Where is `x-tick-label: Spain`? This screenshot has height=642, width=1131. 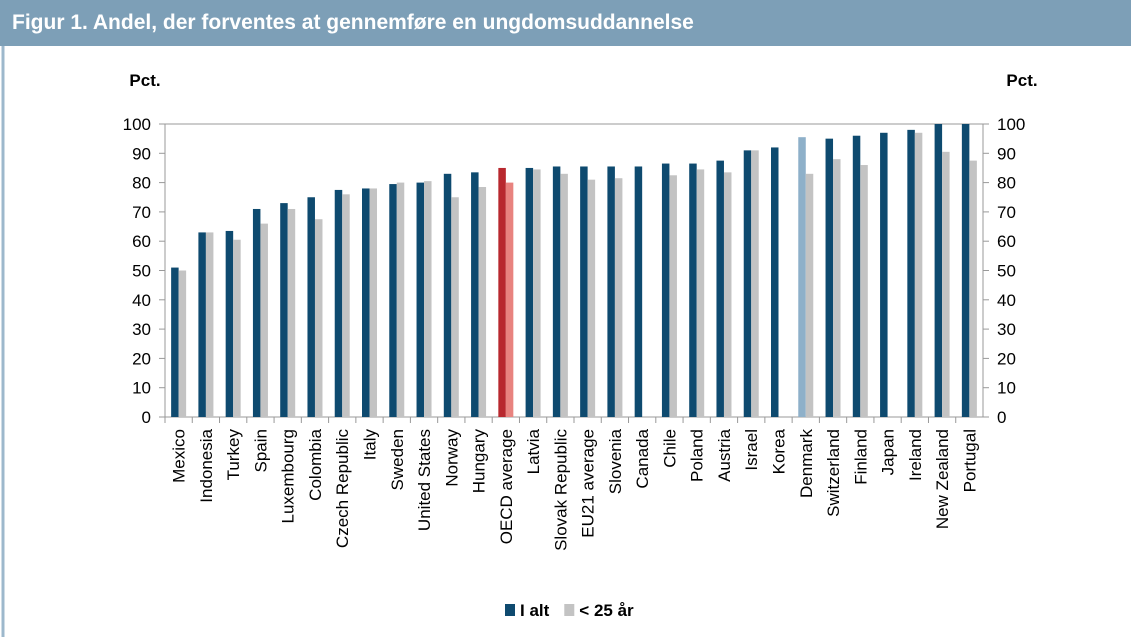
x-tick-label: Spain is located at coordinates (260, 450).